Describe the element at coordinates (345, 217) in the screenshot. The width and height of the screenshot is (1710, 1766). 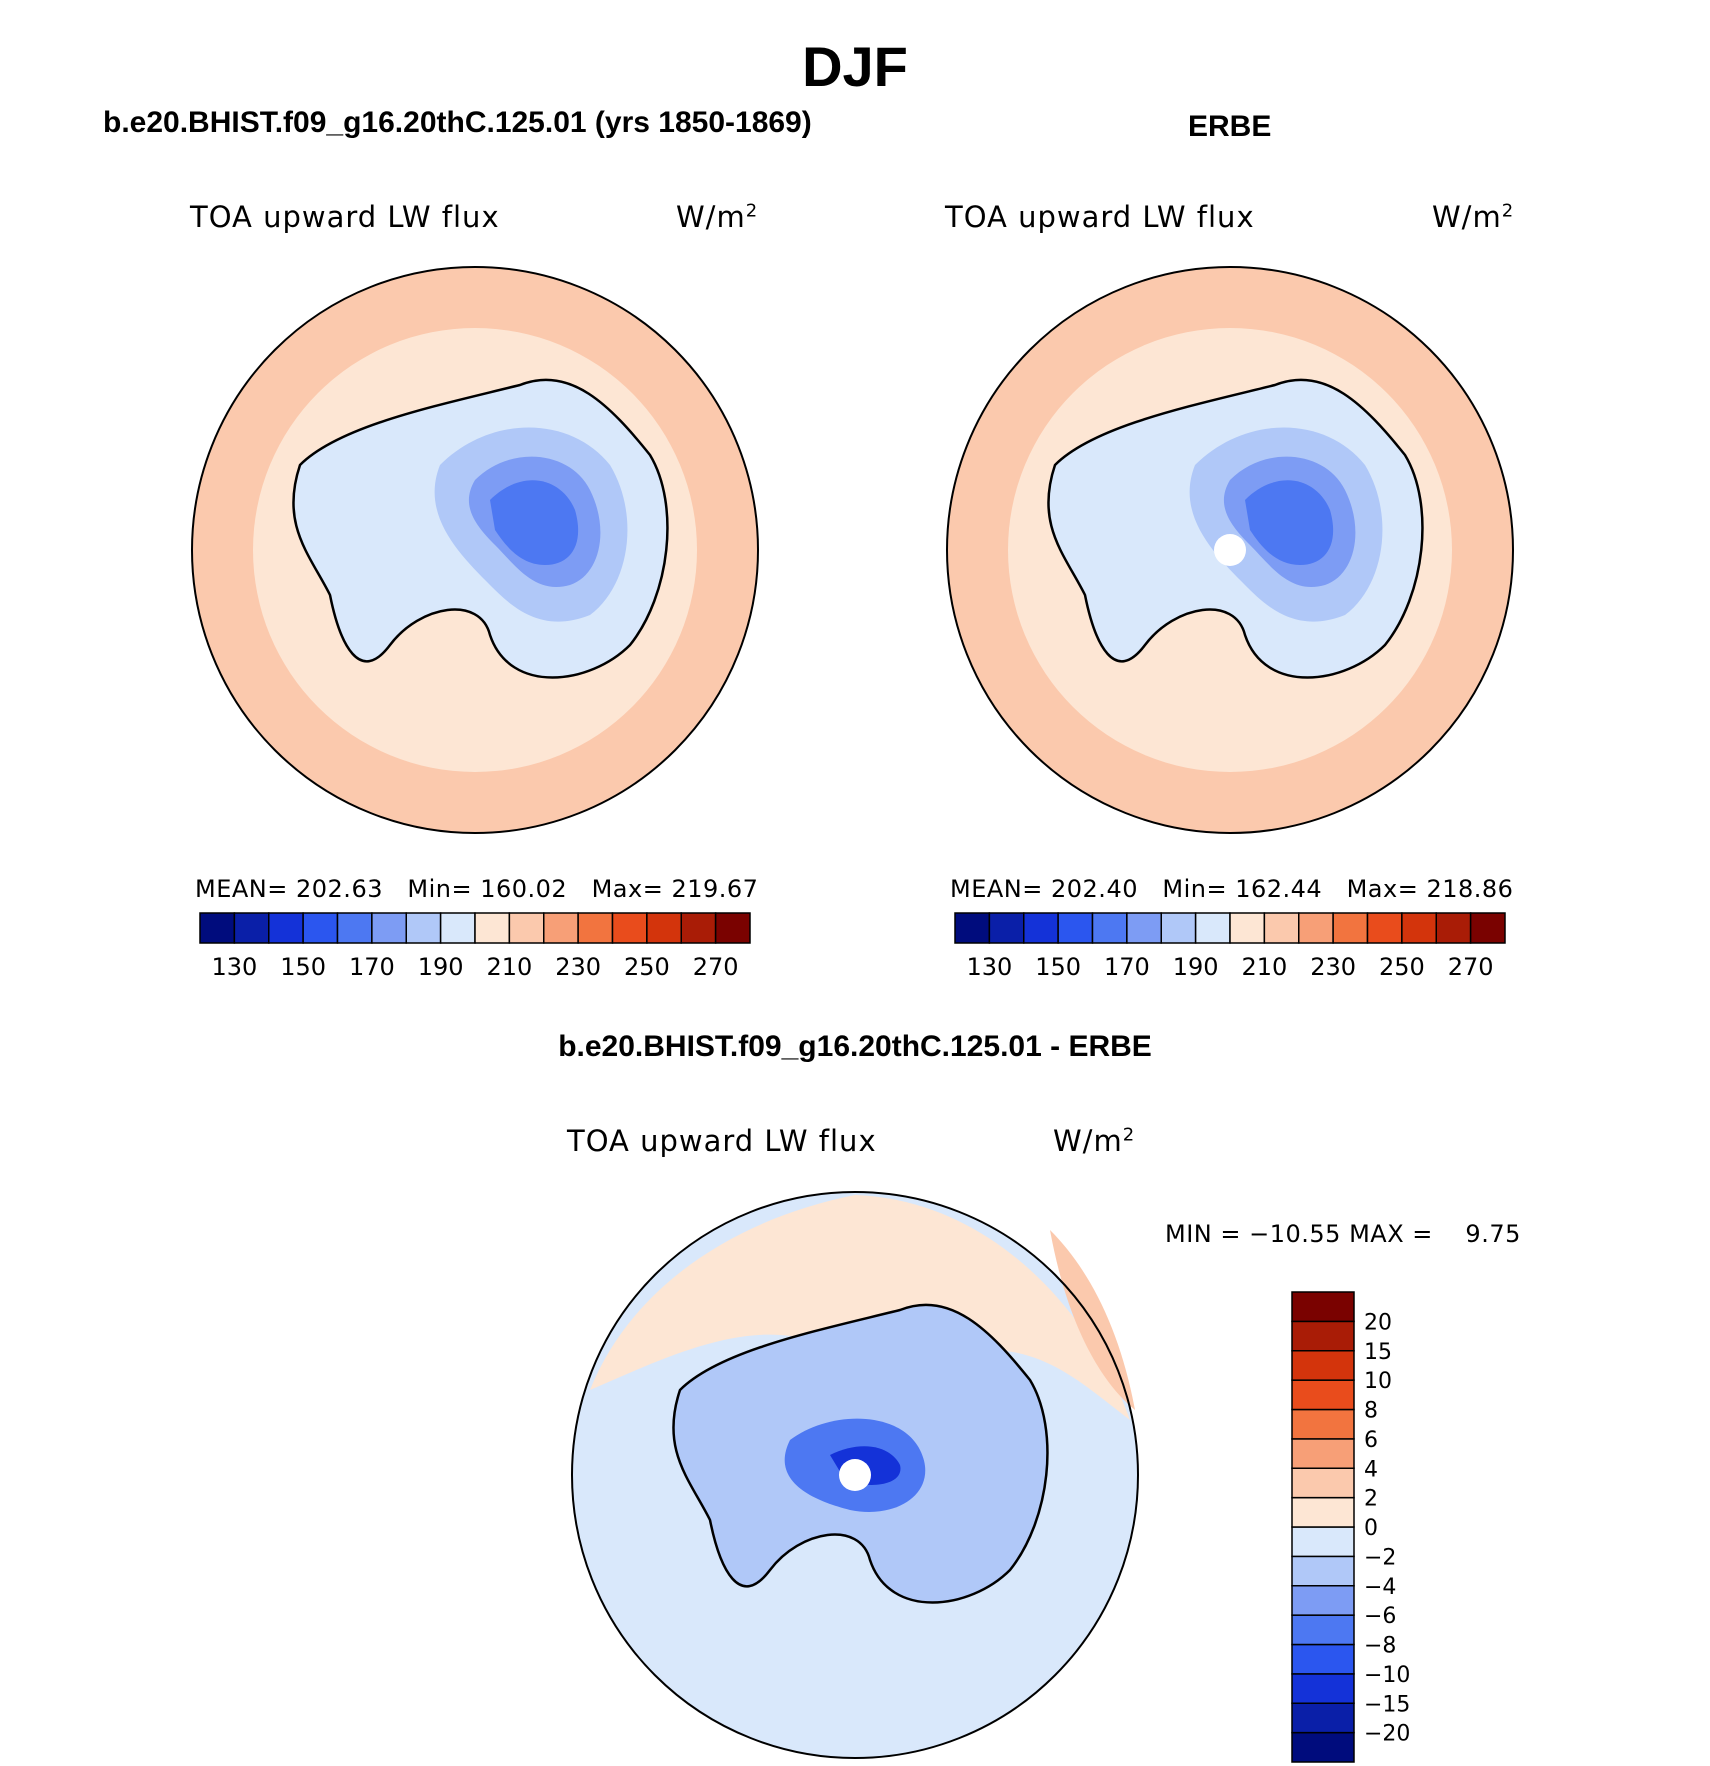
I see `left-variable-label: TOA upward LW flux` at that location.